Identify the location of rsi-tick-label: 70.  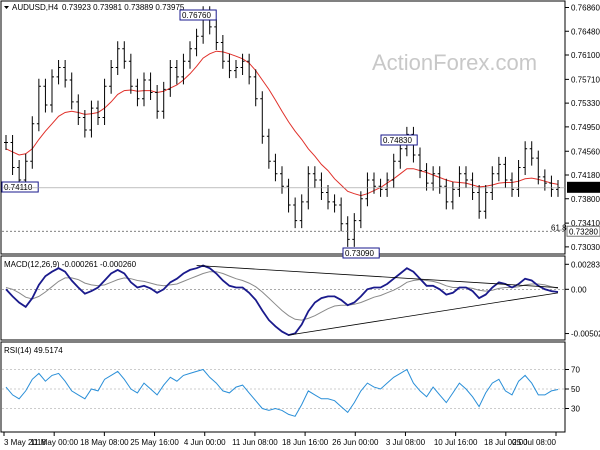
(575, 370).